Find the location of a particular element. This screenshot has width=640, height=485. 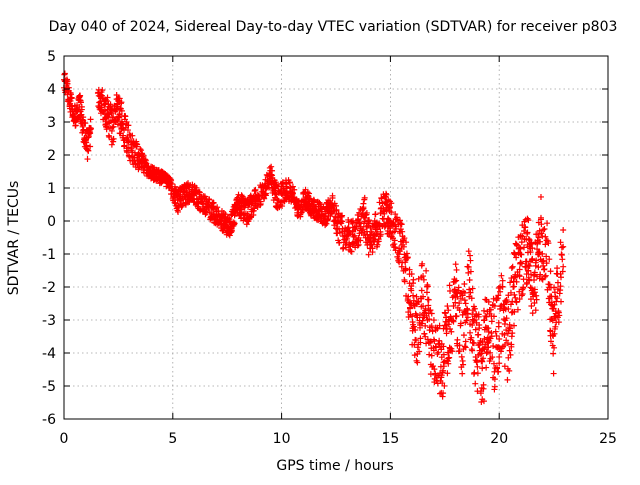

y-tick-labels: -6 -5 -4 -3 -2 -1 0 1 2 3 4 5 is located at coordinates (49, 238).